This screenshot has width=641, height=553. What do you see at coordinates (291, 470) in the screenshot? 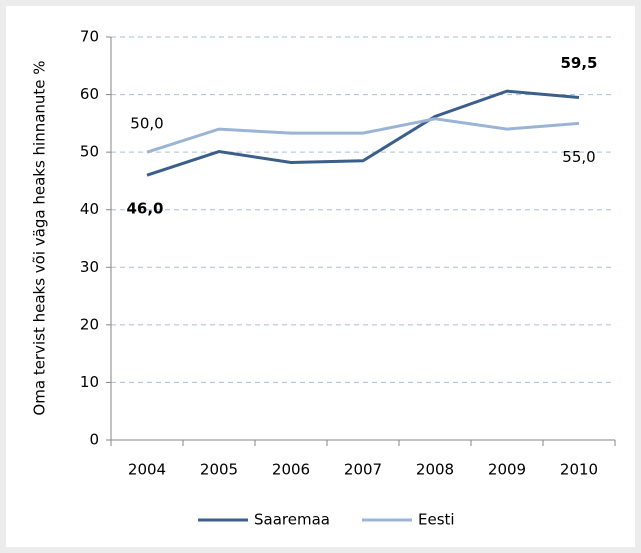
I see `x-tick-label: 2006` at bounding box center [291, 470].